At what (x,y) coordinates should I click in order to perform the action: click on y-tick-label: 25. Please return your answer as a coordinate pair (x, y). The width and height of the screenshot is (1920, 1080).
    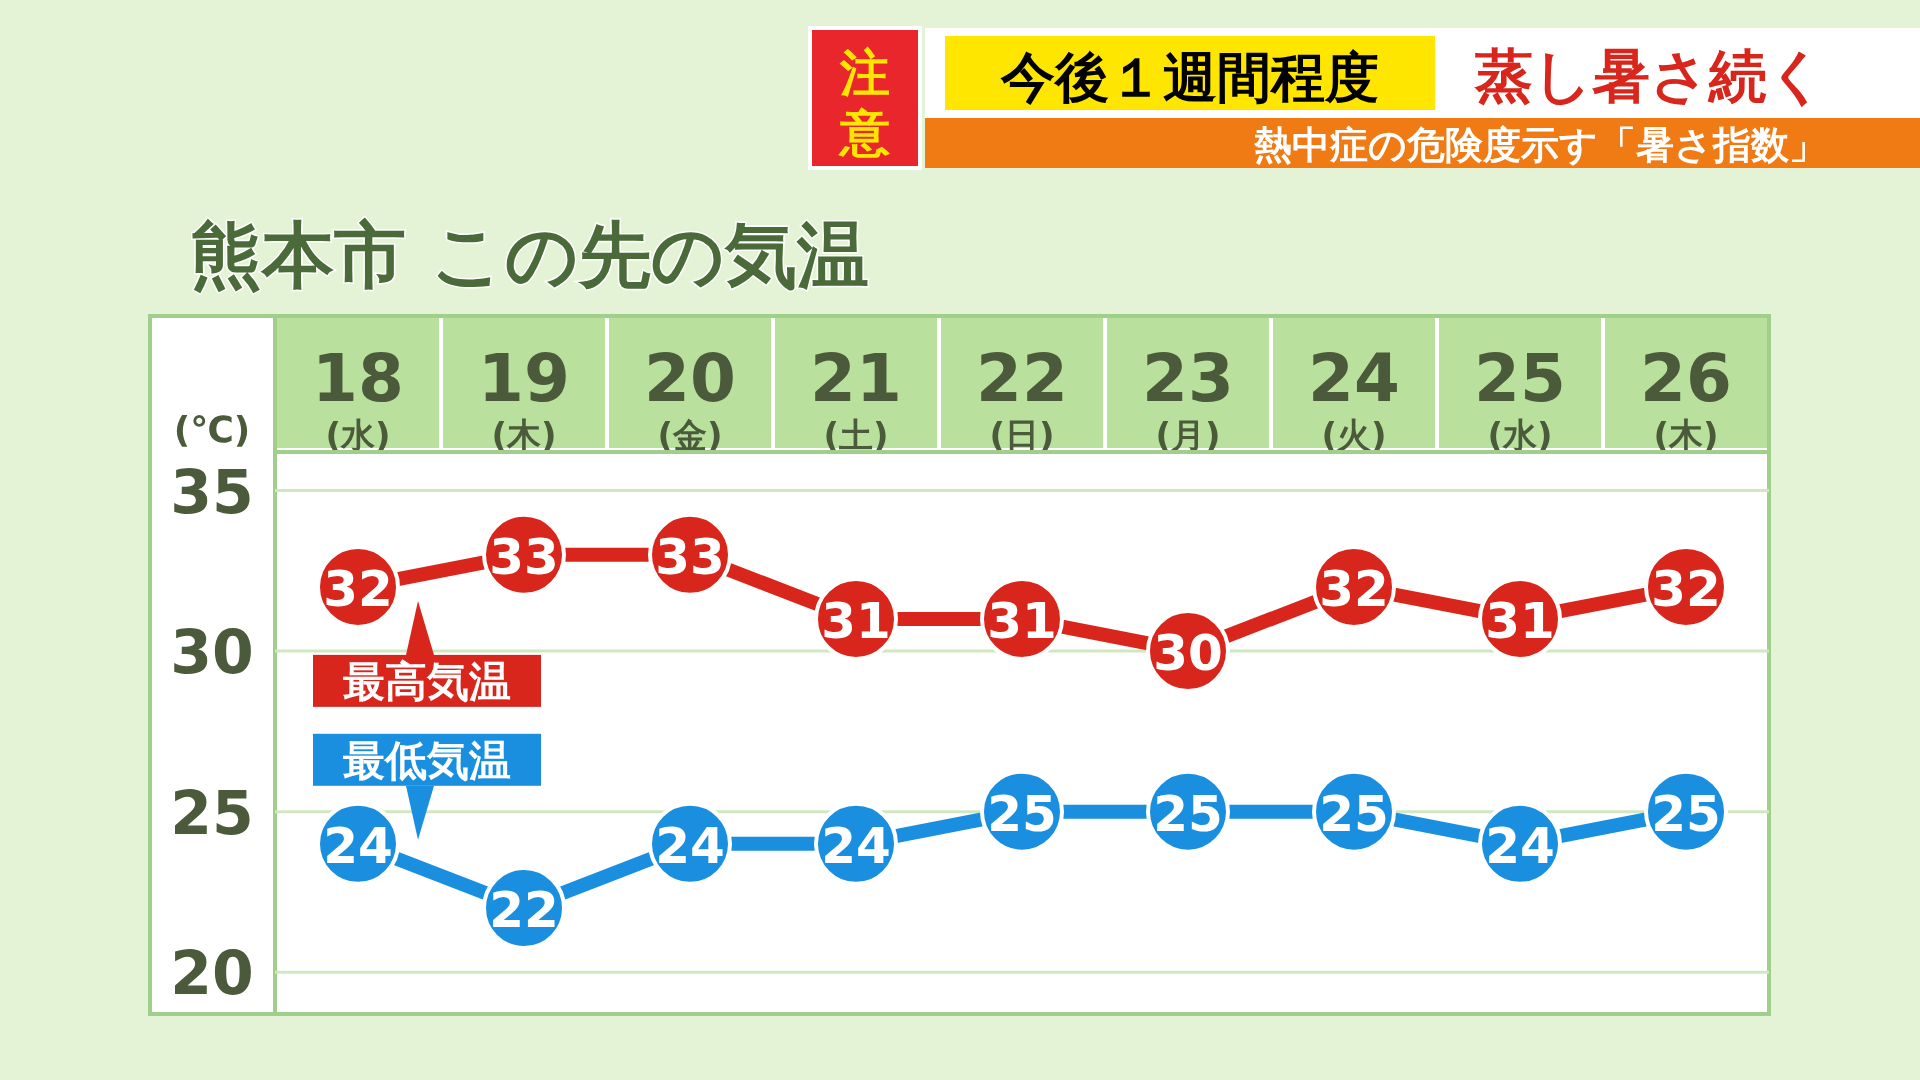
    Looking at the image, I should click on (212, 812).